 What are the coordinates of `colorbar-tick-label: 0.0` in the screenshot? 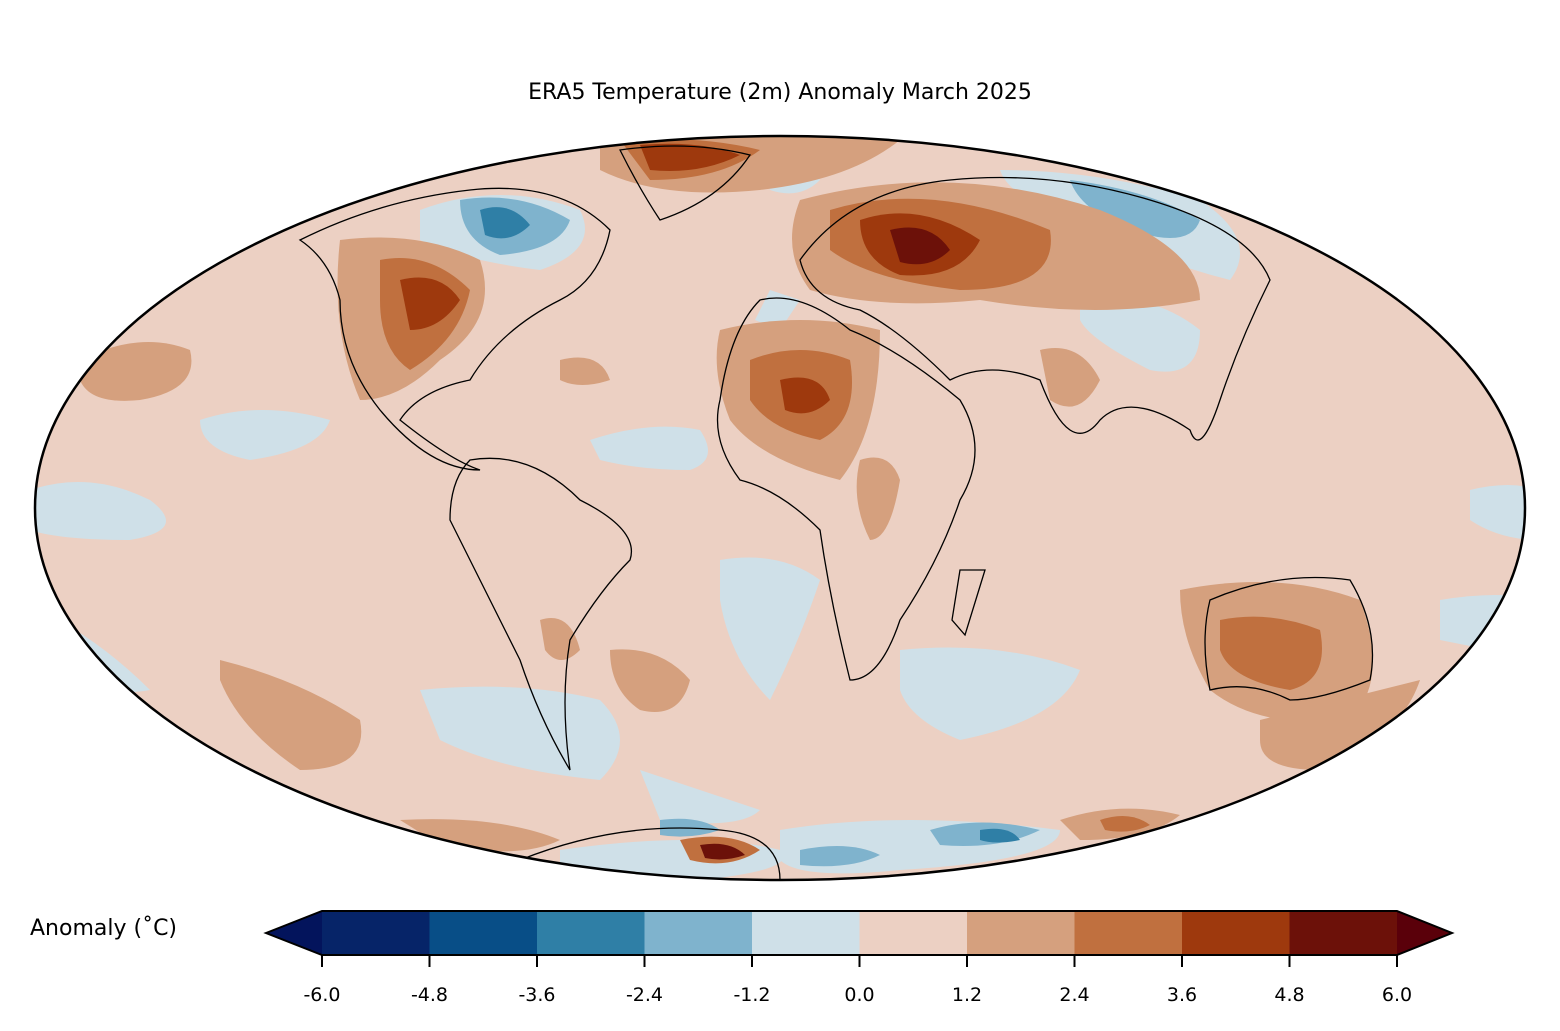 It's located at (859, 995).